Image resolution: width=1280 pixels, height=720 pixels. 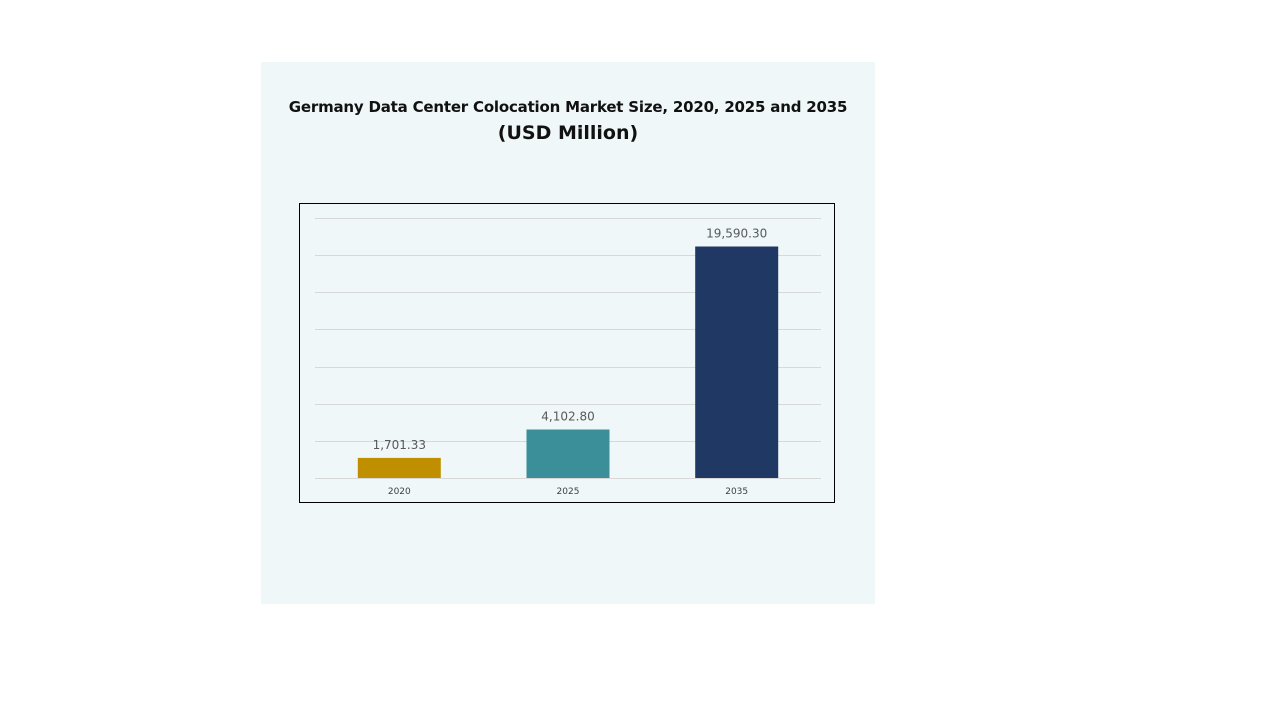 I want to click on chart-subtitle: (USD Million), so click(x=568, y=133).